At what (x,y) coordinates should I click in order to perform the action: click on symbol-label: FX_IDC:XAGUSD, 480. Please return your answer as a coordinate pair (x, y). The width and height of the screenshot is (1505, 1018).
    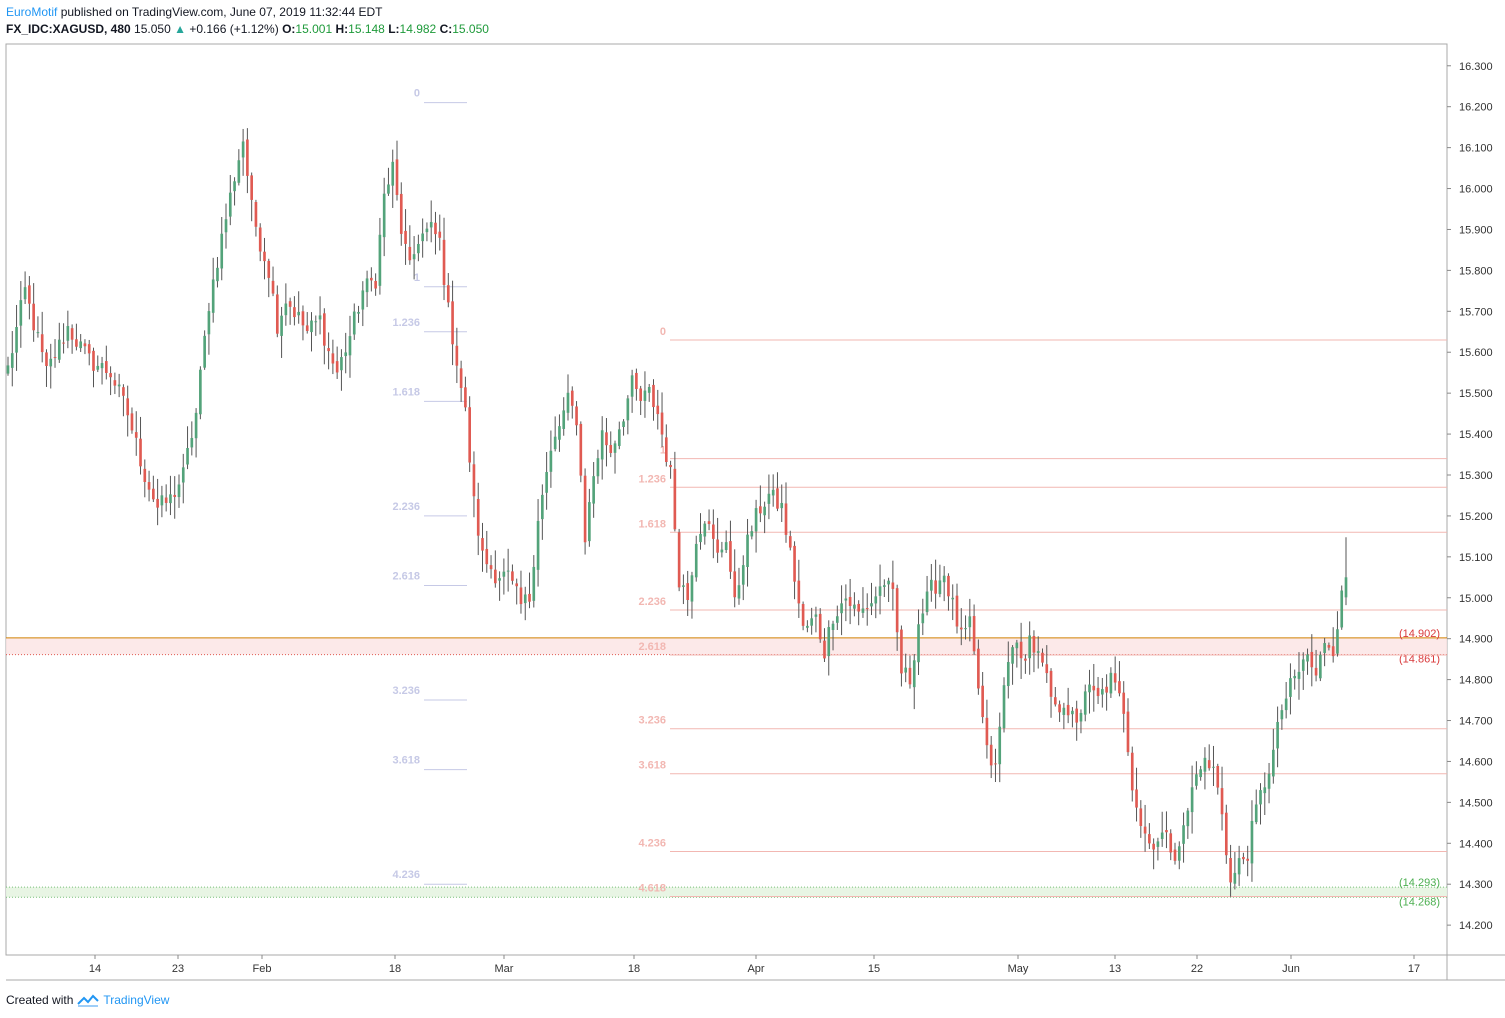
    Looking at the image, I should click on (68, 29).